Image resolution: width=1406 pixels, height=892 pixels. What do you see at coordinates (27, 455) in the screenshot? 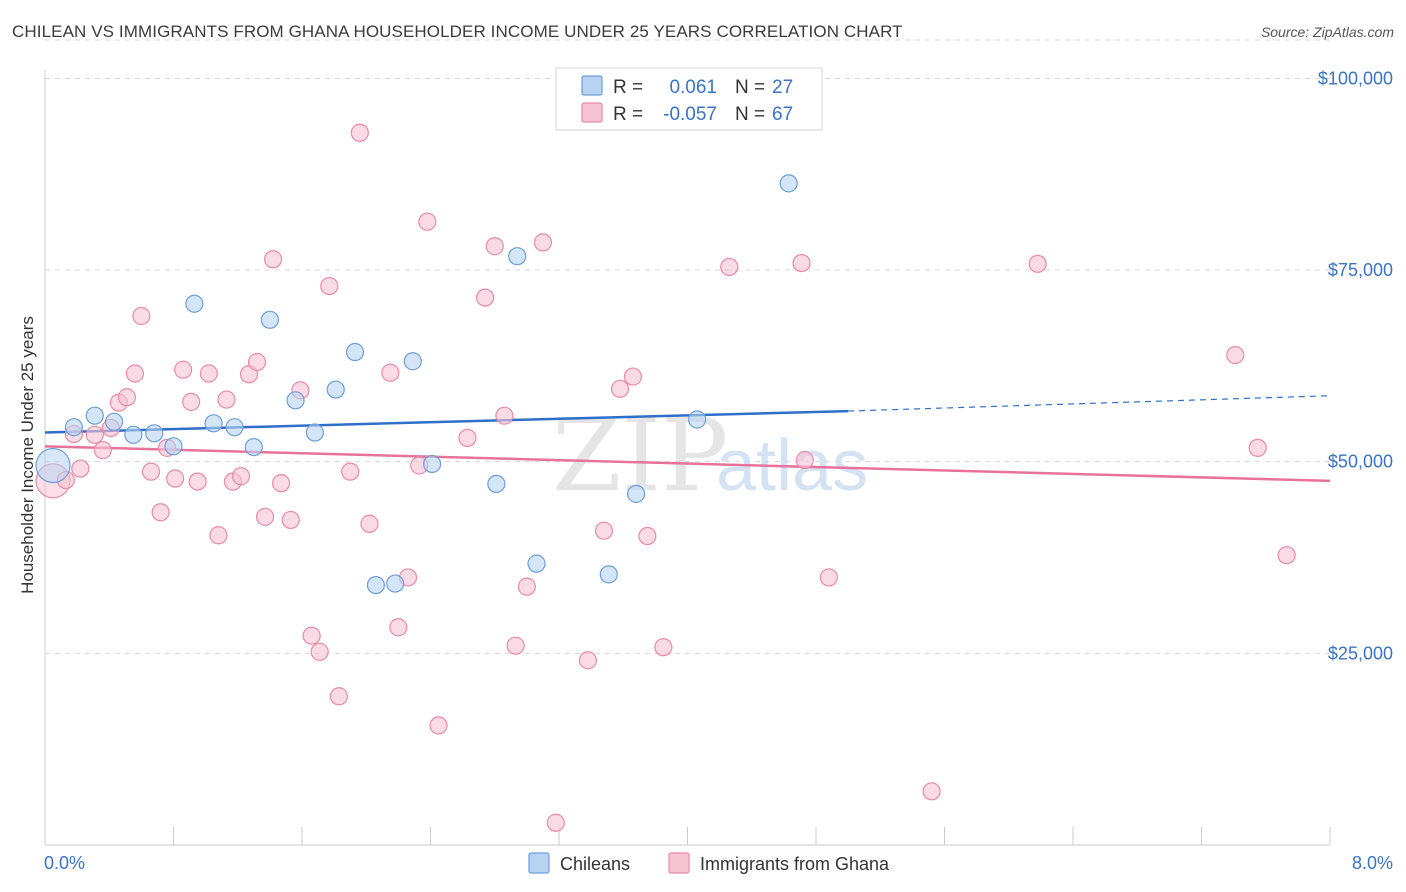
I see `y-axis-label: Householder Income Under 25 years` at bounding box center [27, 455].